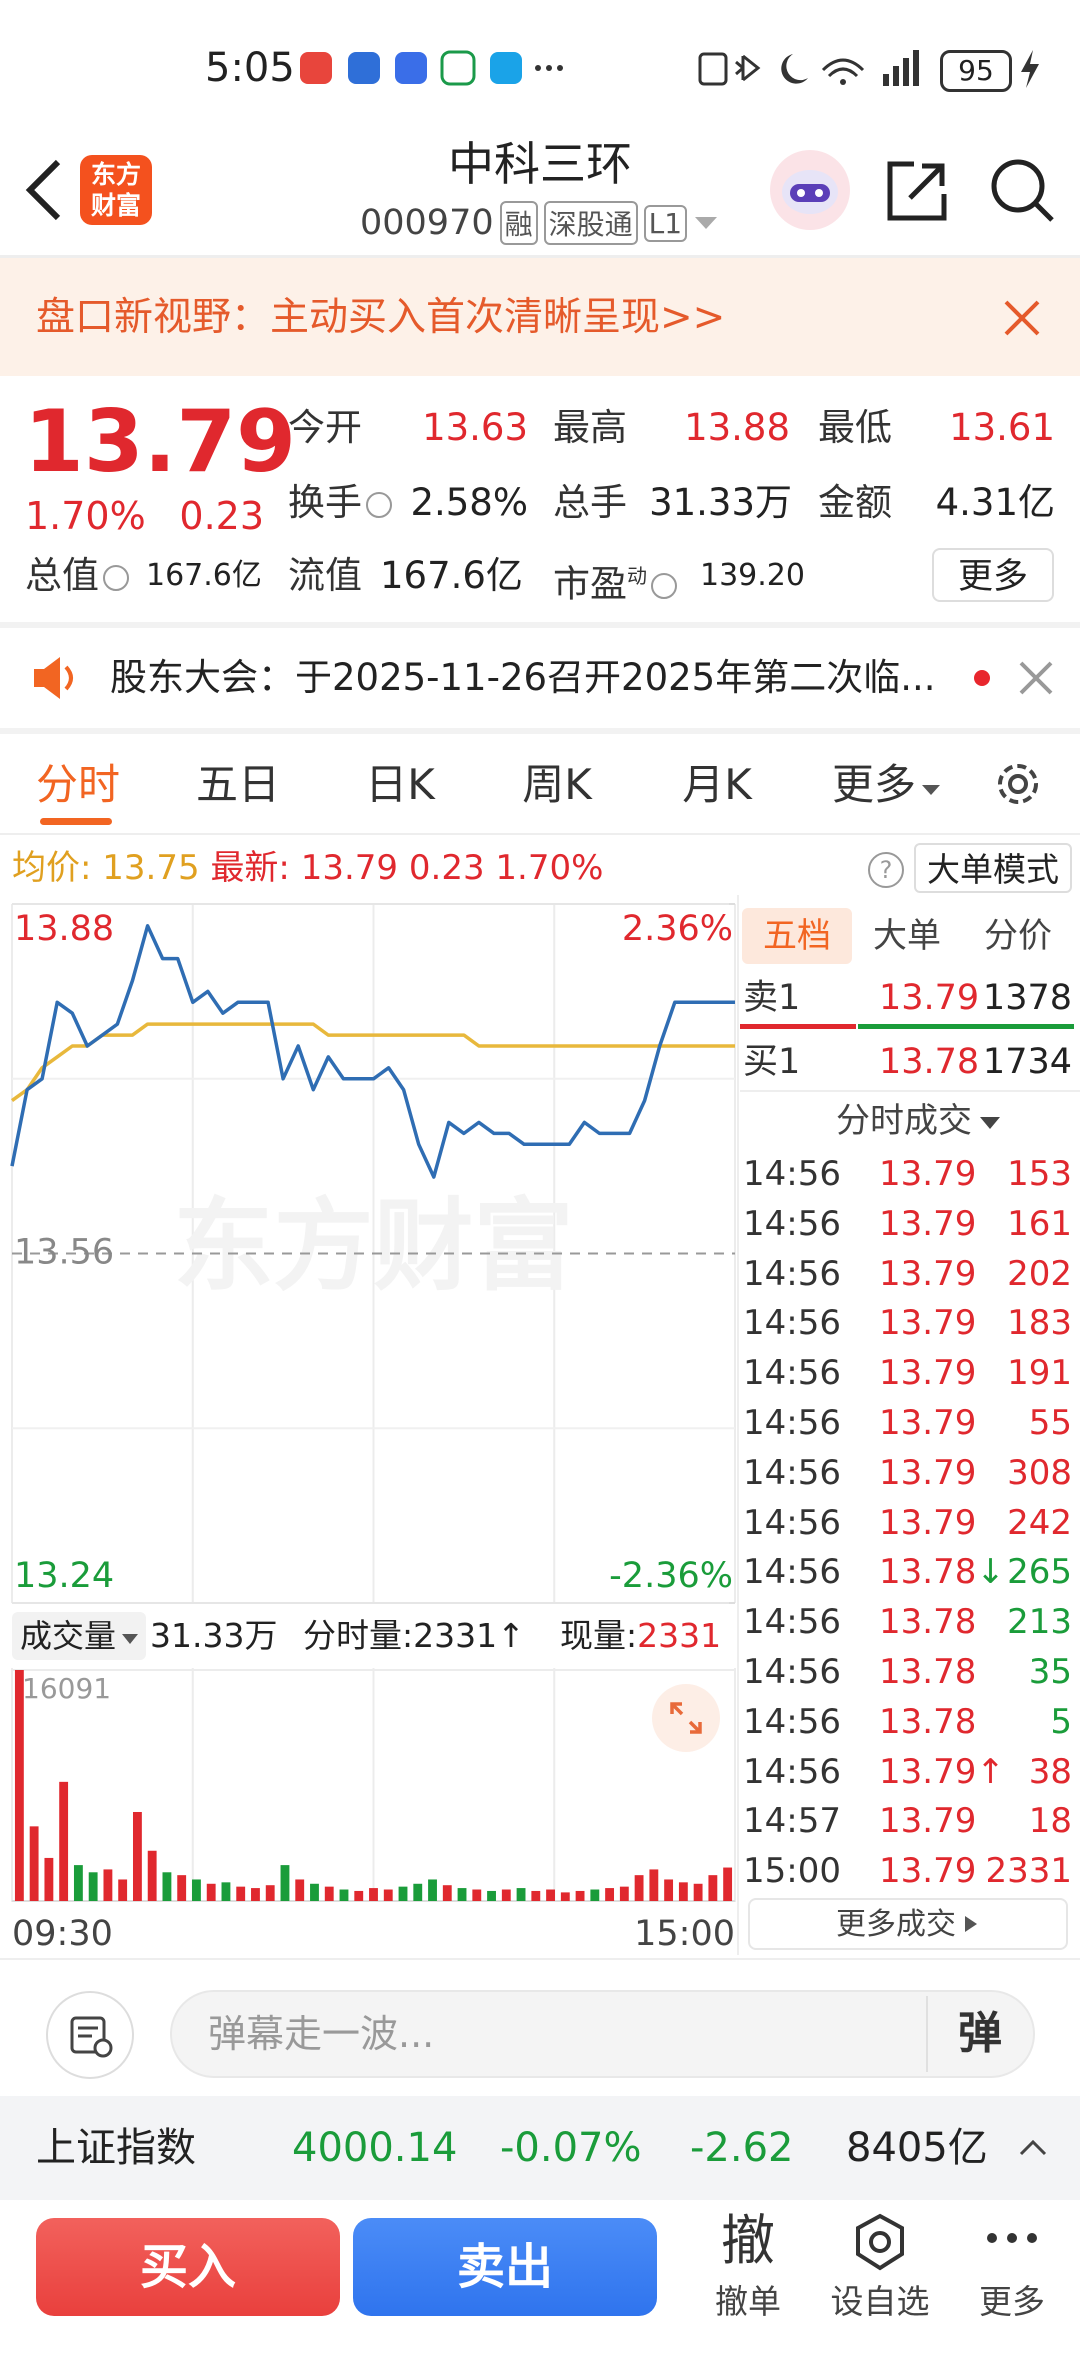  Describe the element at coordinates (1022, 190) in the screenshot. I see `search-button` at that location.